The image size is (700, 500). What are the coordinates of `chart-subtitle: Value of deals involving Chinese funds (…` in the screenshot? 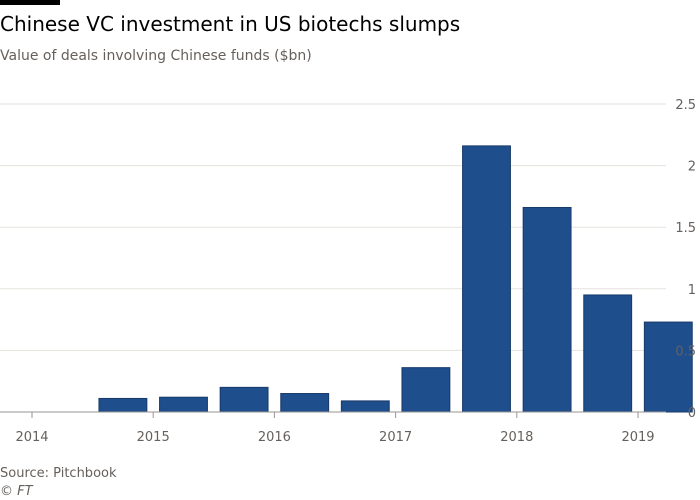 It's located at (156, 56).